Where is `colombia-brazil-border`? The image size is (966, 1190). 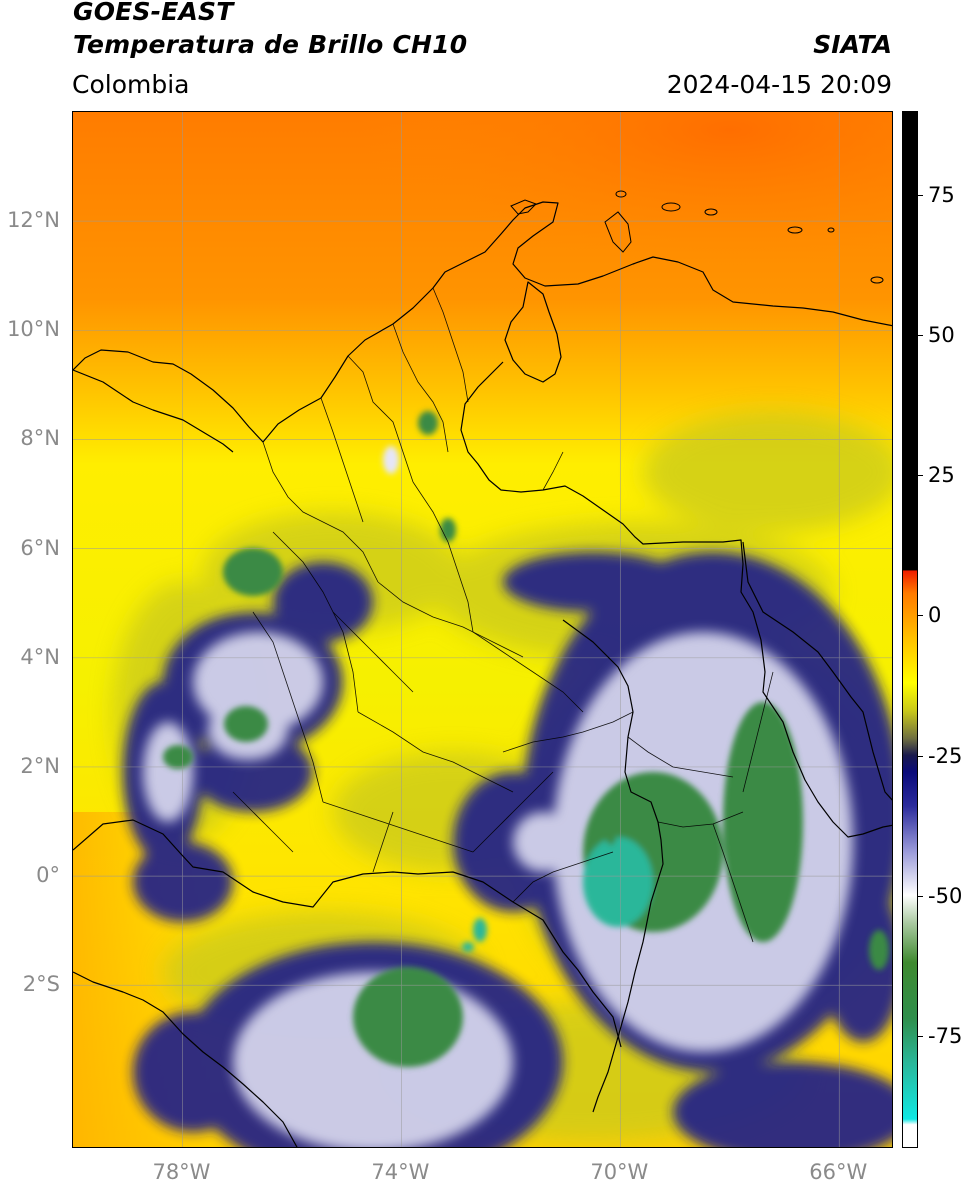
colombia-brazil-border is located at coordinates (613, 866).